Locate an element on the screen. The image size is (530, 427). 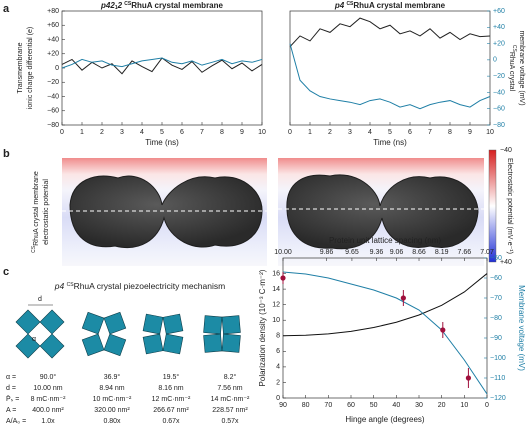
x-tick-label: 2 is located at coordinates (330, 132).